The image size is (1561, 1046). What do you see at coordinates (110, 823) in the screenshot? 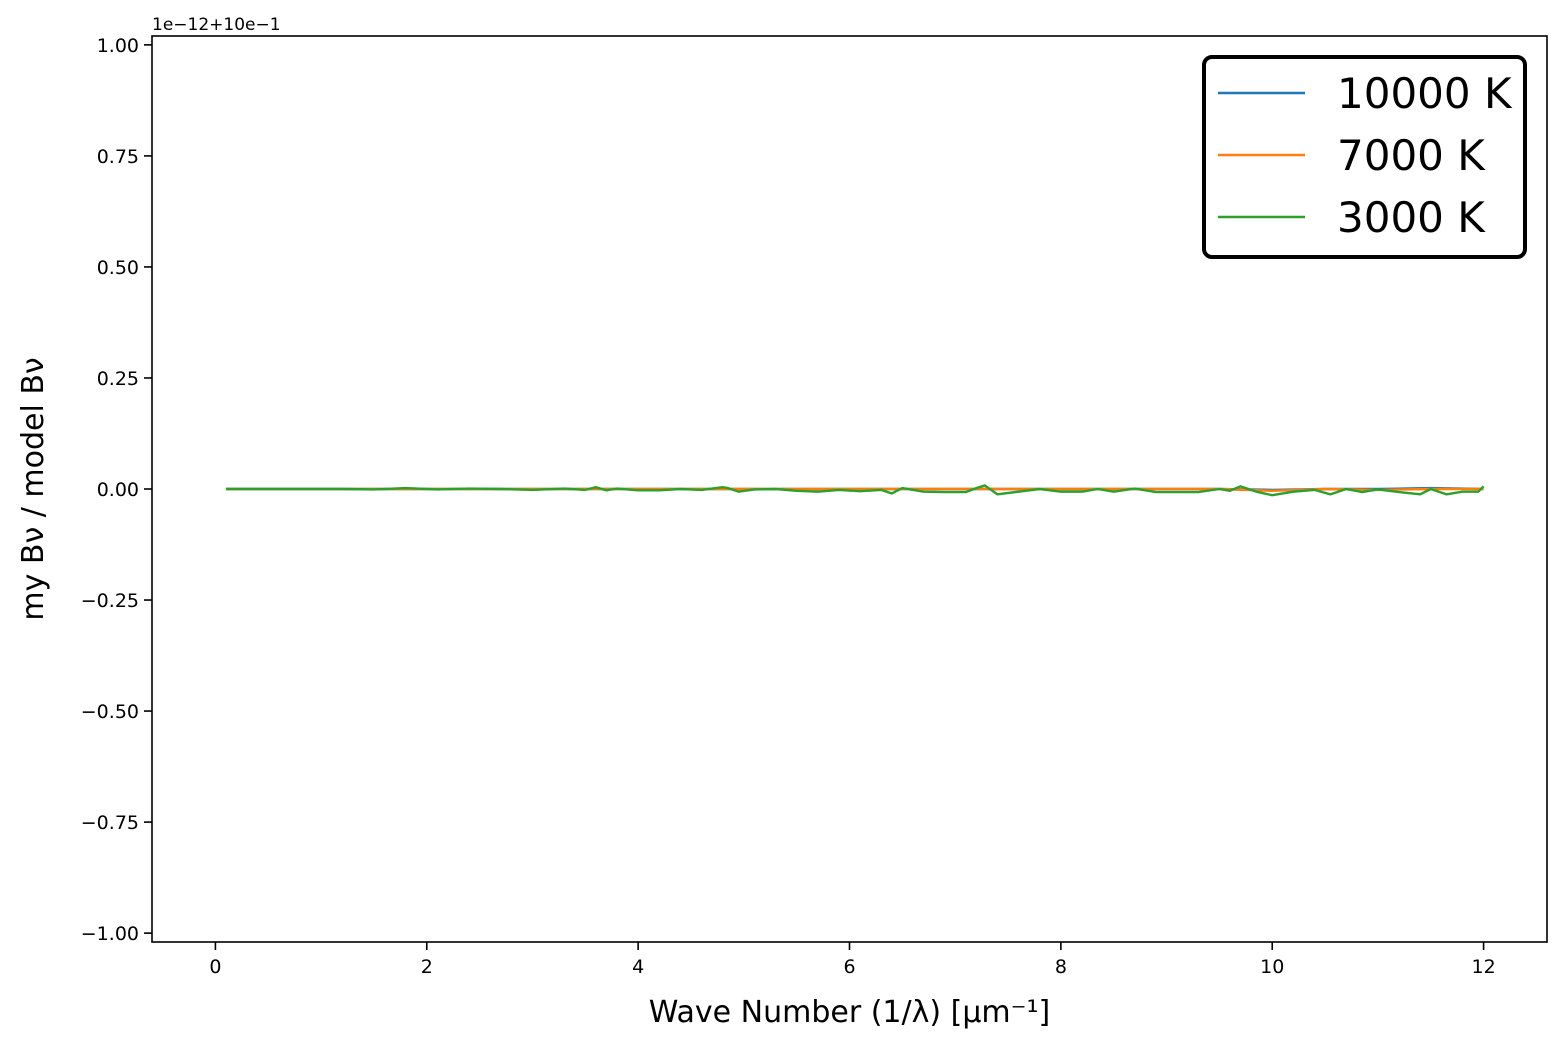
I see `y-tick-label: −0.75` at bounding box center [110, 823].